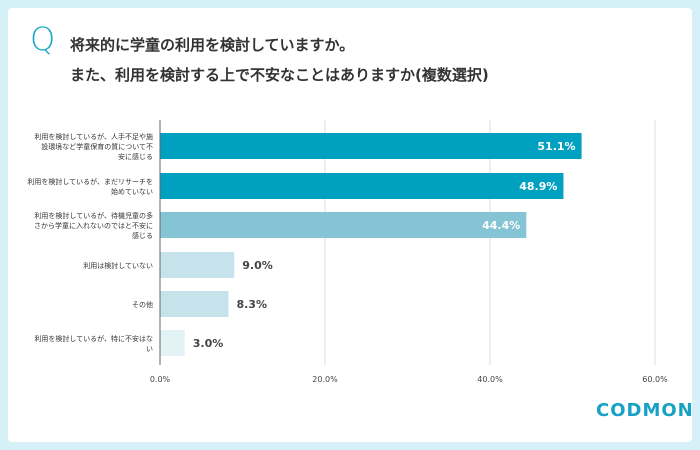  What do you see at coordinates (118, 265) in the screenshot?
I see `category-label: 利用は検討していない` at bounding box center [118, 265].